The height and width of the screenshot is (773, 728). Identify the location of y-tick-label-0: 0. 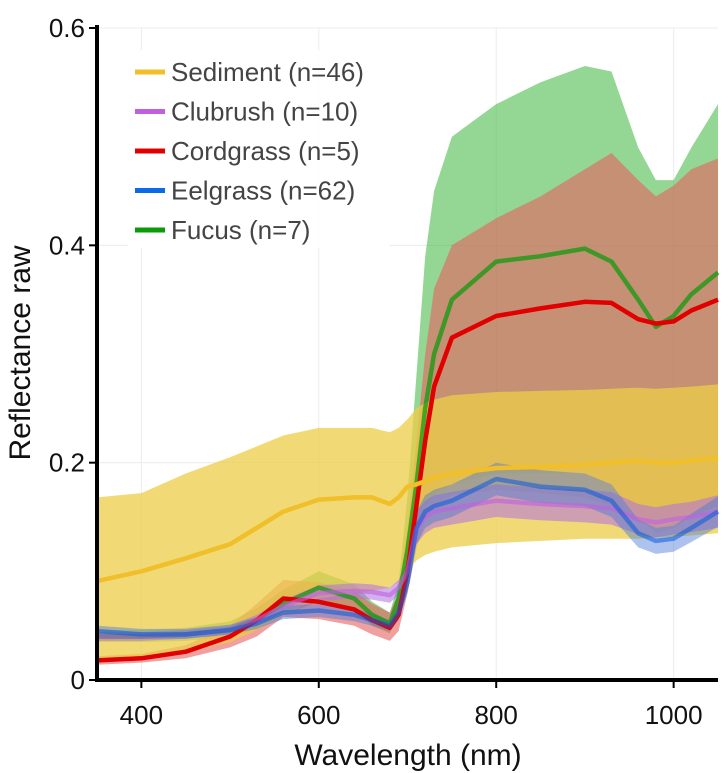
(78, 680).